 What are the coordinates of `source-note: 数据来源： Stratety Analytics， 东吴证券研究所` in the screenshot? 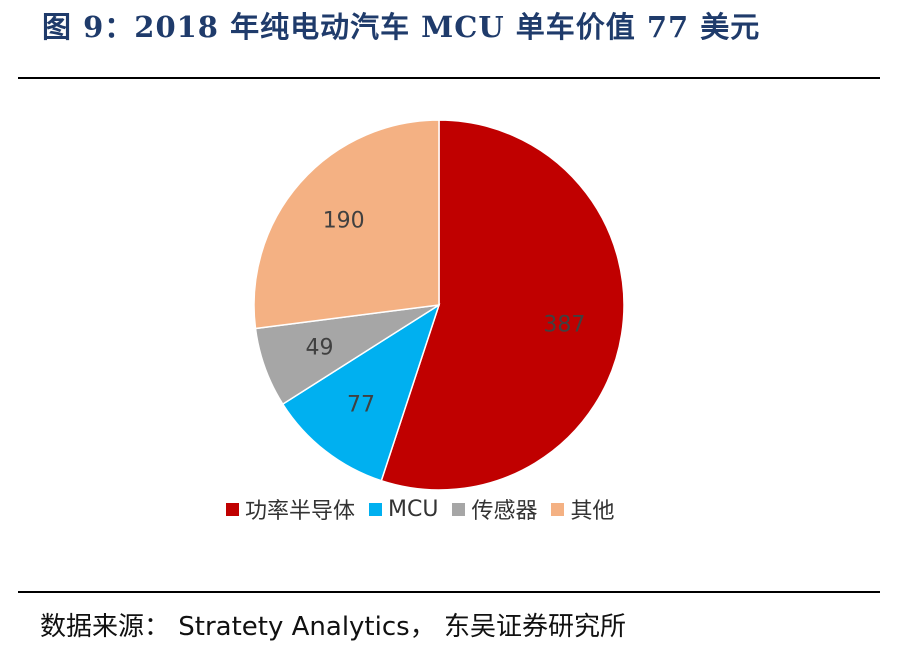 It's located at (333, 627).